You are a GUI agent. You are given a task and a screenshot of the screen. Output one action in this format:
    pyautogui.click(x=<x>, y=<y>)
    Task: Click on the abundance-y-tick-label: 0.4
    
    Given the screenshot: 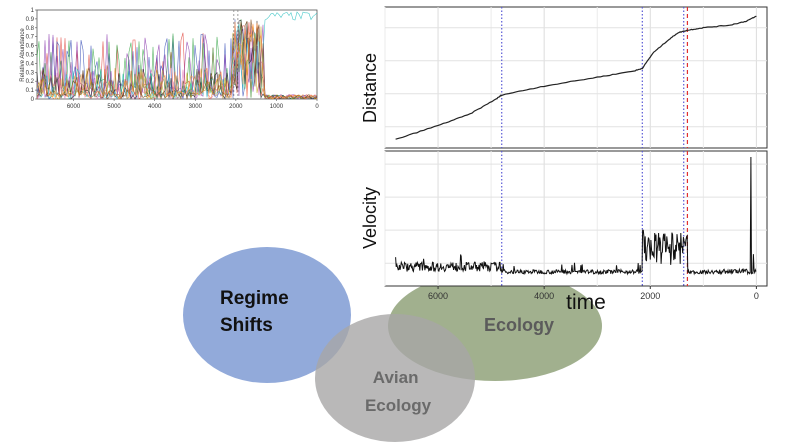 What is the action you would take?
    pyautogui.click(x=30, y=64)
    